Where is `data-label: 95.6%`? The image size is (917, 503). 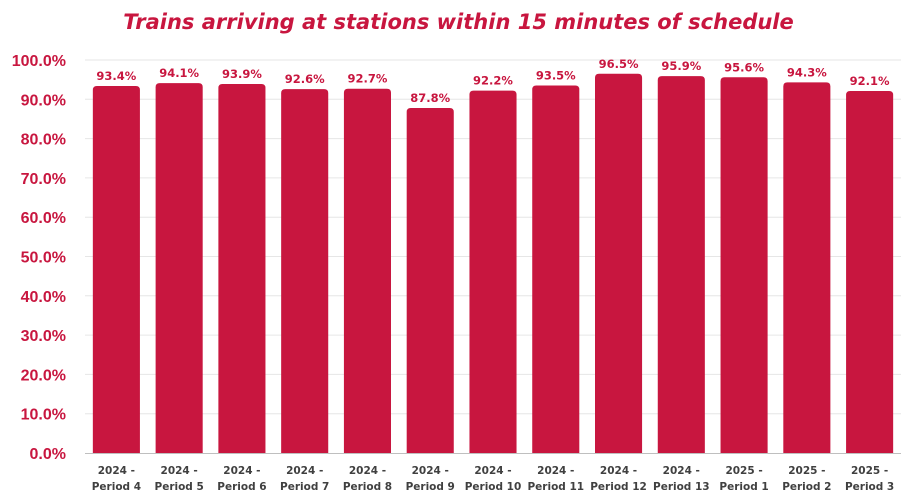
data-label: 95.6% is located at coordinates (744, 67).